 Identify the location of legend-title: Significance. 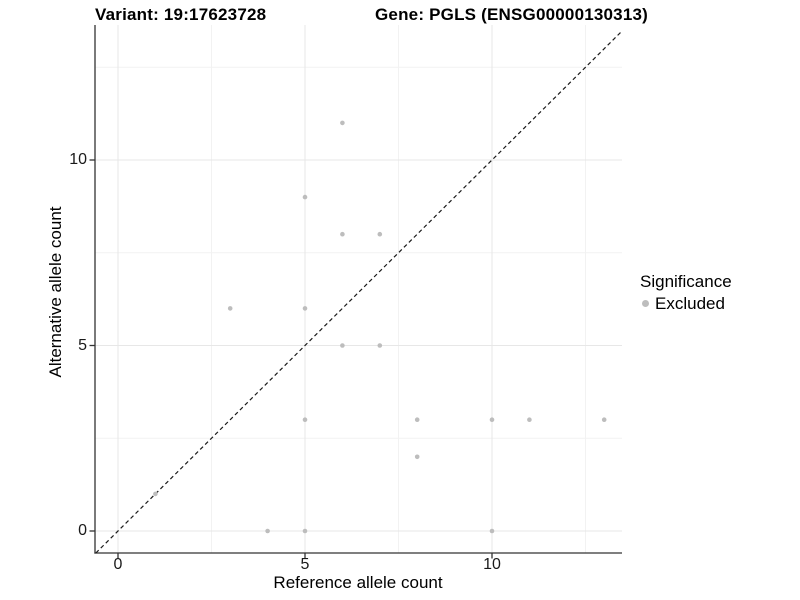
(686, 281).